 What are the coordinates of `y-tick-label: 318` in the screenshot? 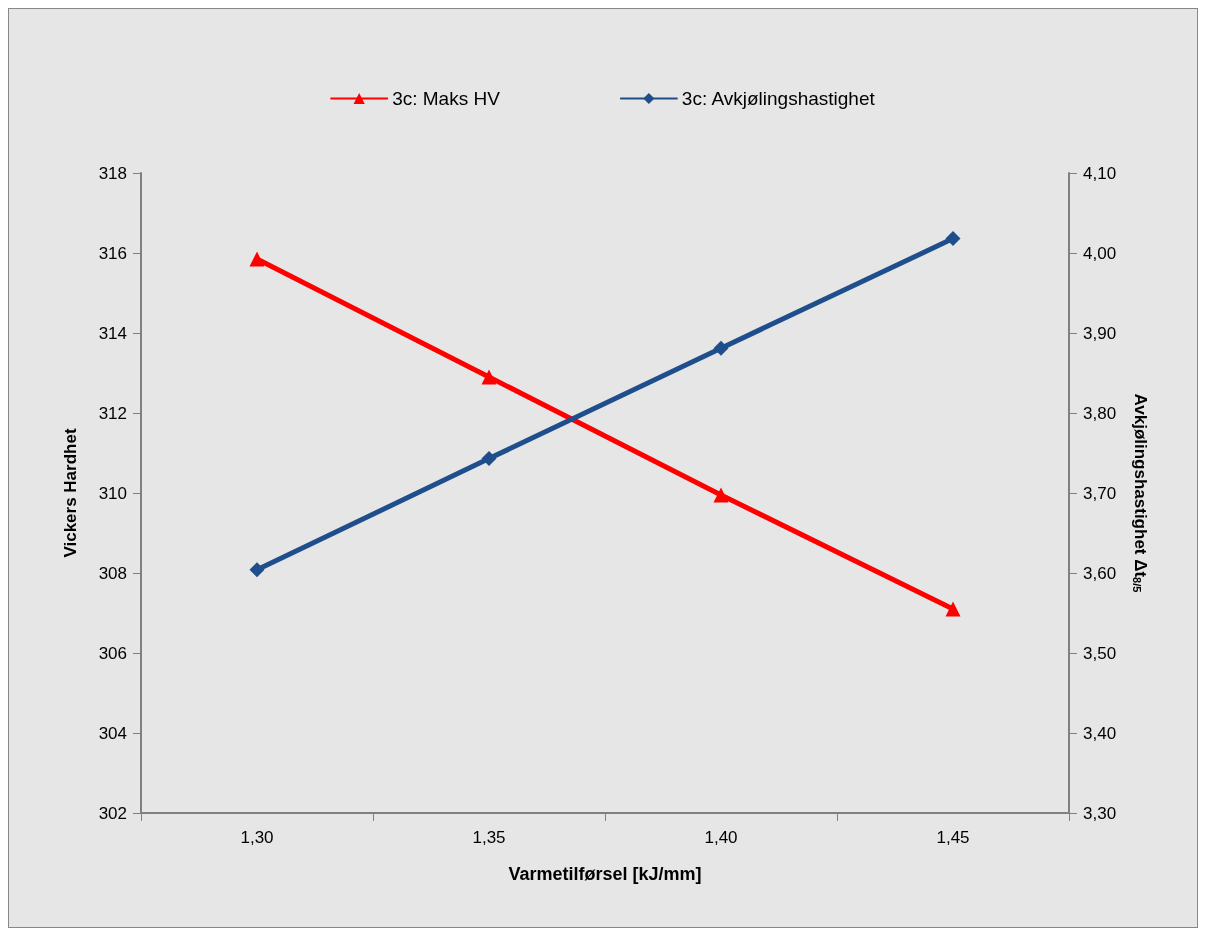 It's located at (112, 173).